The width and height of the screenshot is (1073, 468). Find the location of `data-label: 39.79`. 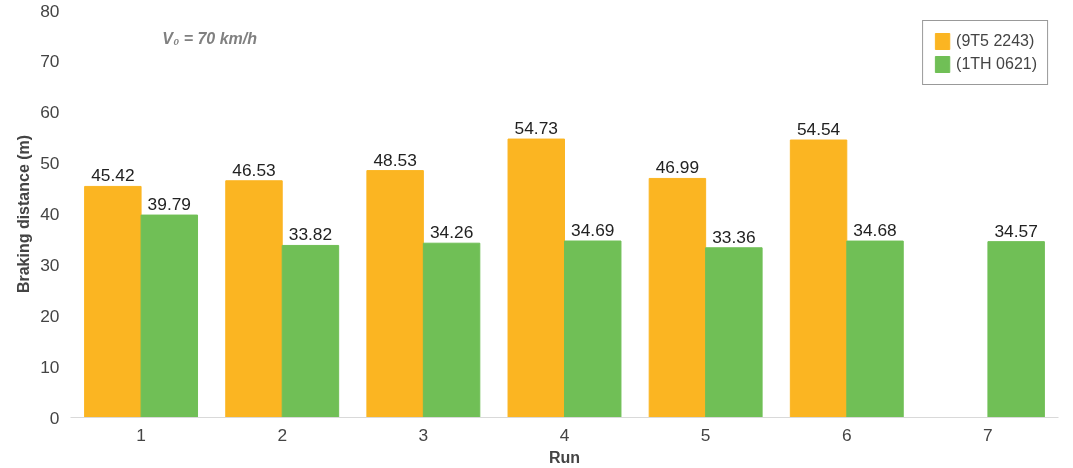

data-label: 39.79 is located at coordinates (169, 204).